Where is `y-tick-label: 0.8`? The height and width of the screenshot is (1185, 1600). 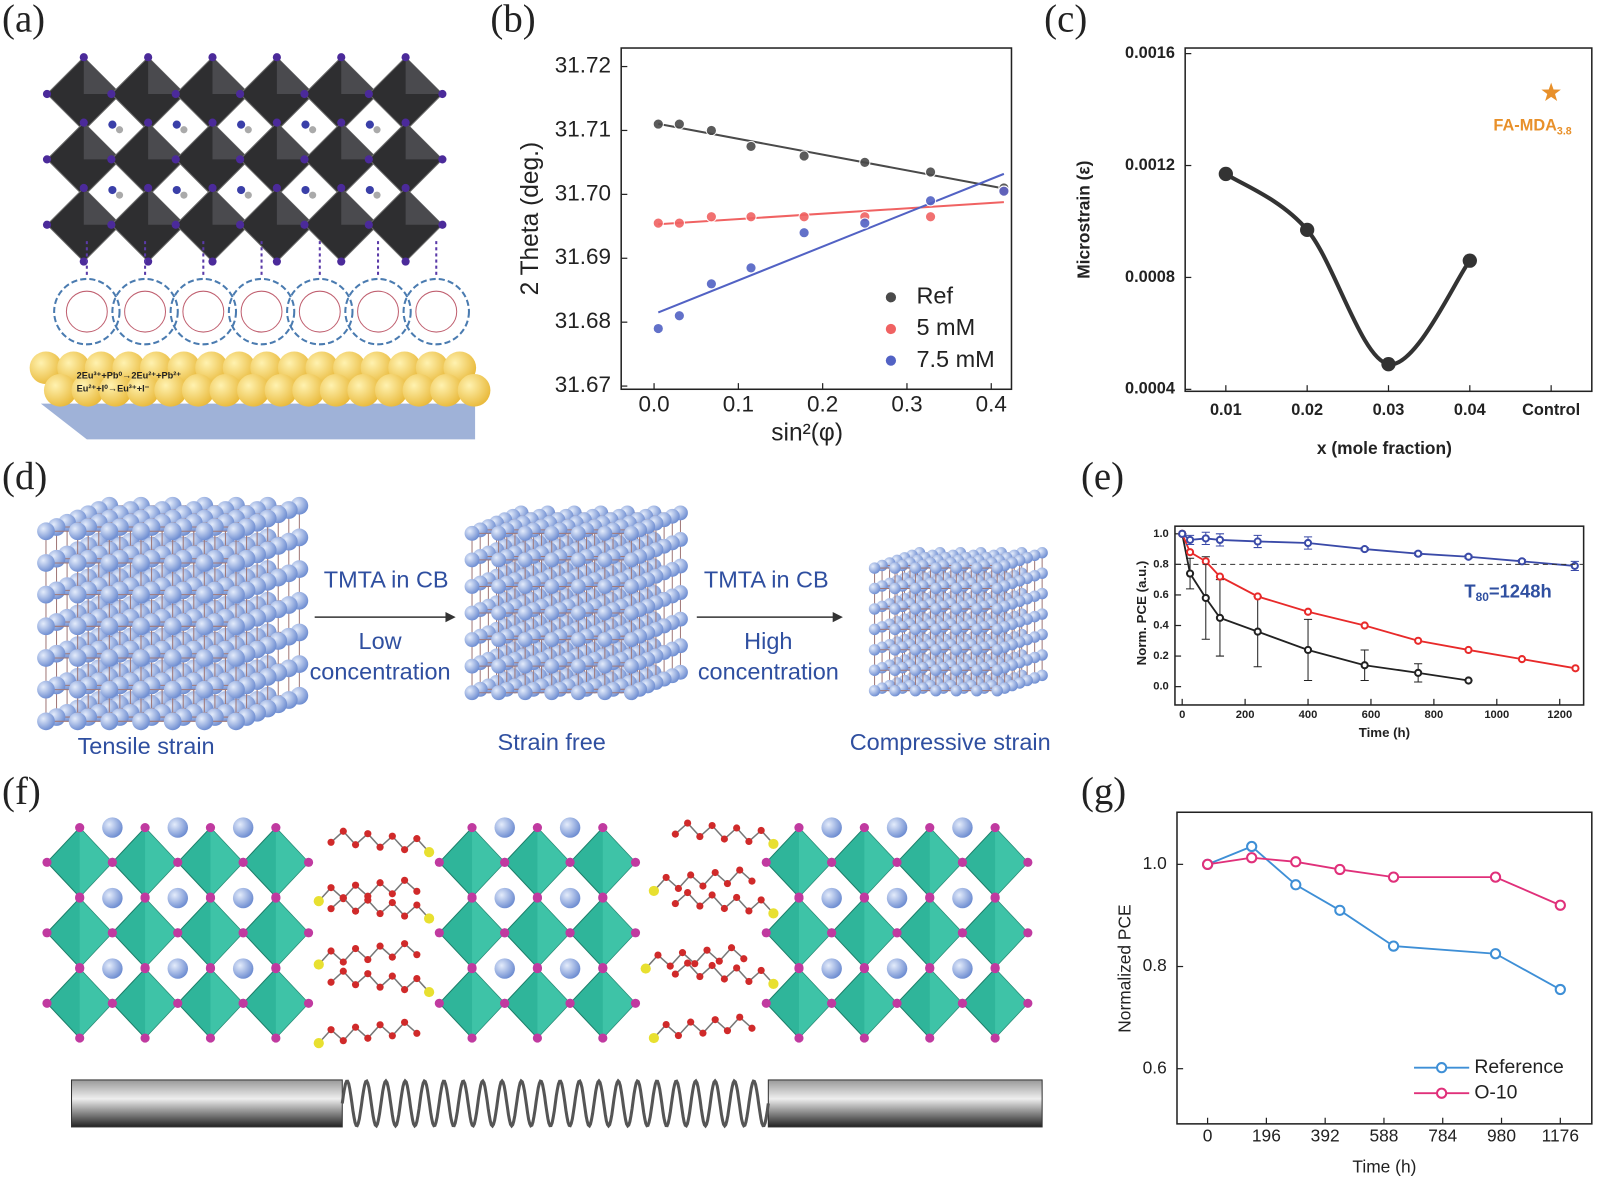 y-tick-label: 0.8 is located at coordinates (1161, 564).